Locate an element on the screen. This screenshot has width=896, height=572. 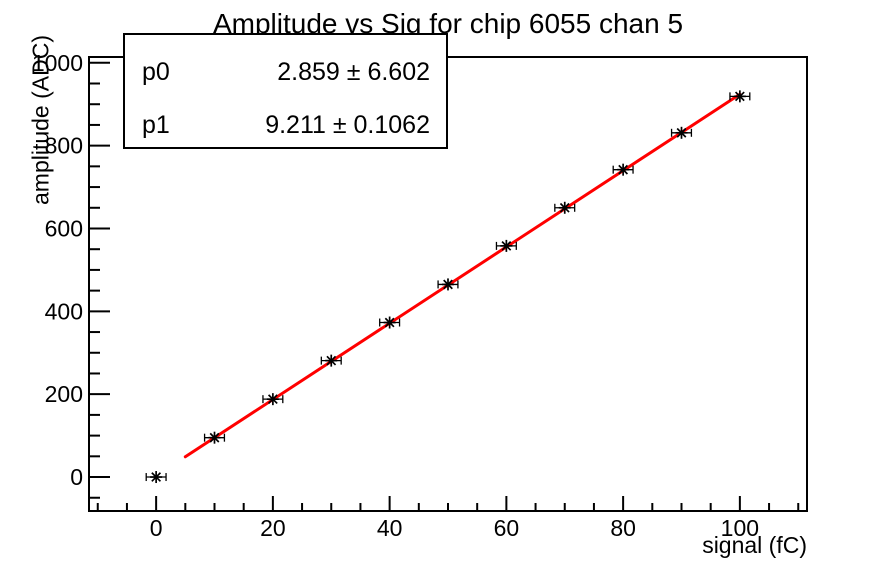
x-tick-label: 40 is located at coordinates (390, 528).